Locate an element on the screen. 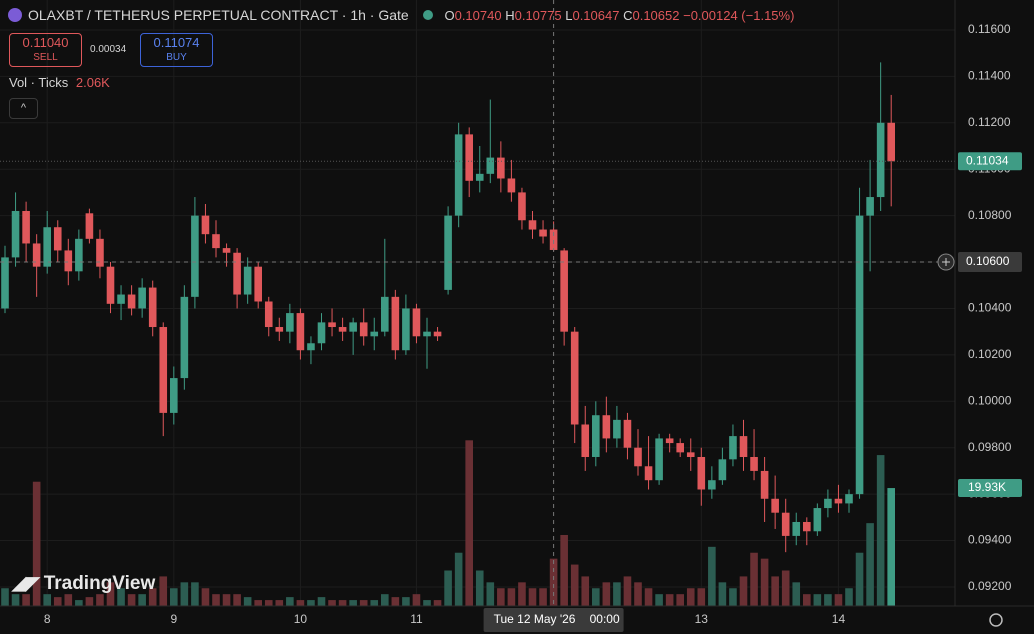 The height and width of the screenshot is (634, 1034). coin-icon is located at coordinates (15, 15).